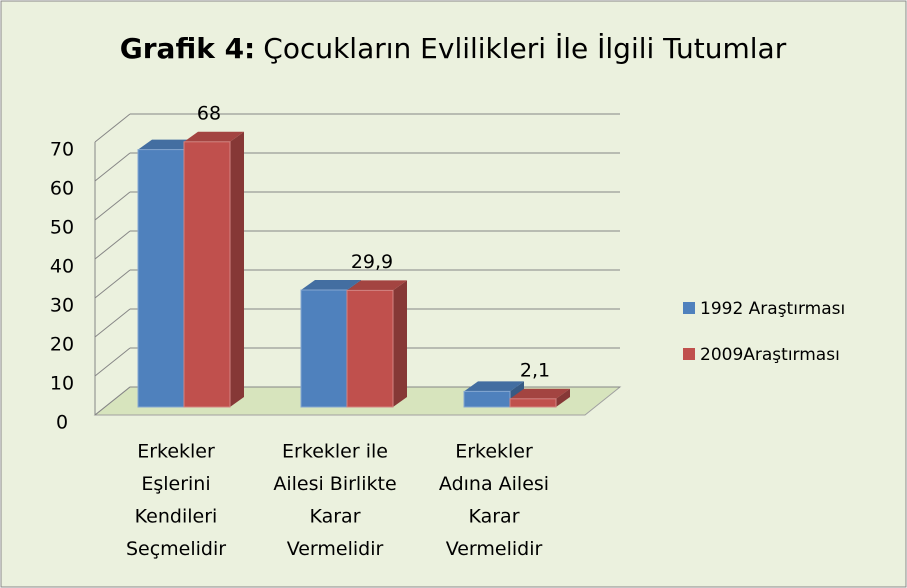 The image size is (907, 588). I want to click on y-tick-label: 40, so click(62, 267).